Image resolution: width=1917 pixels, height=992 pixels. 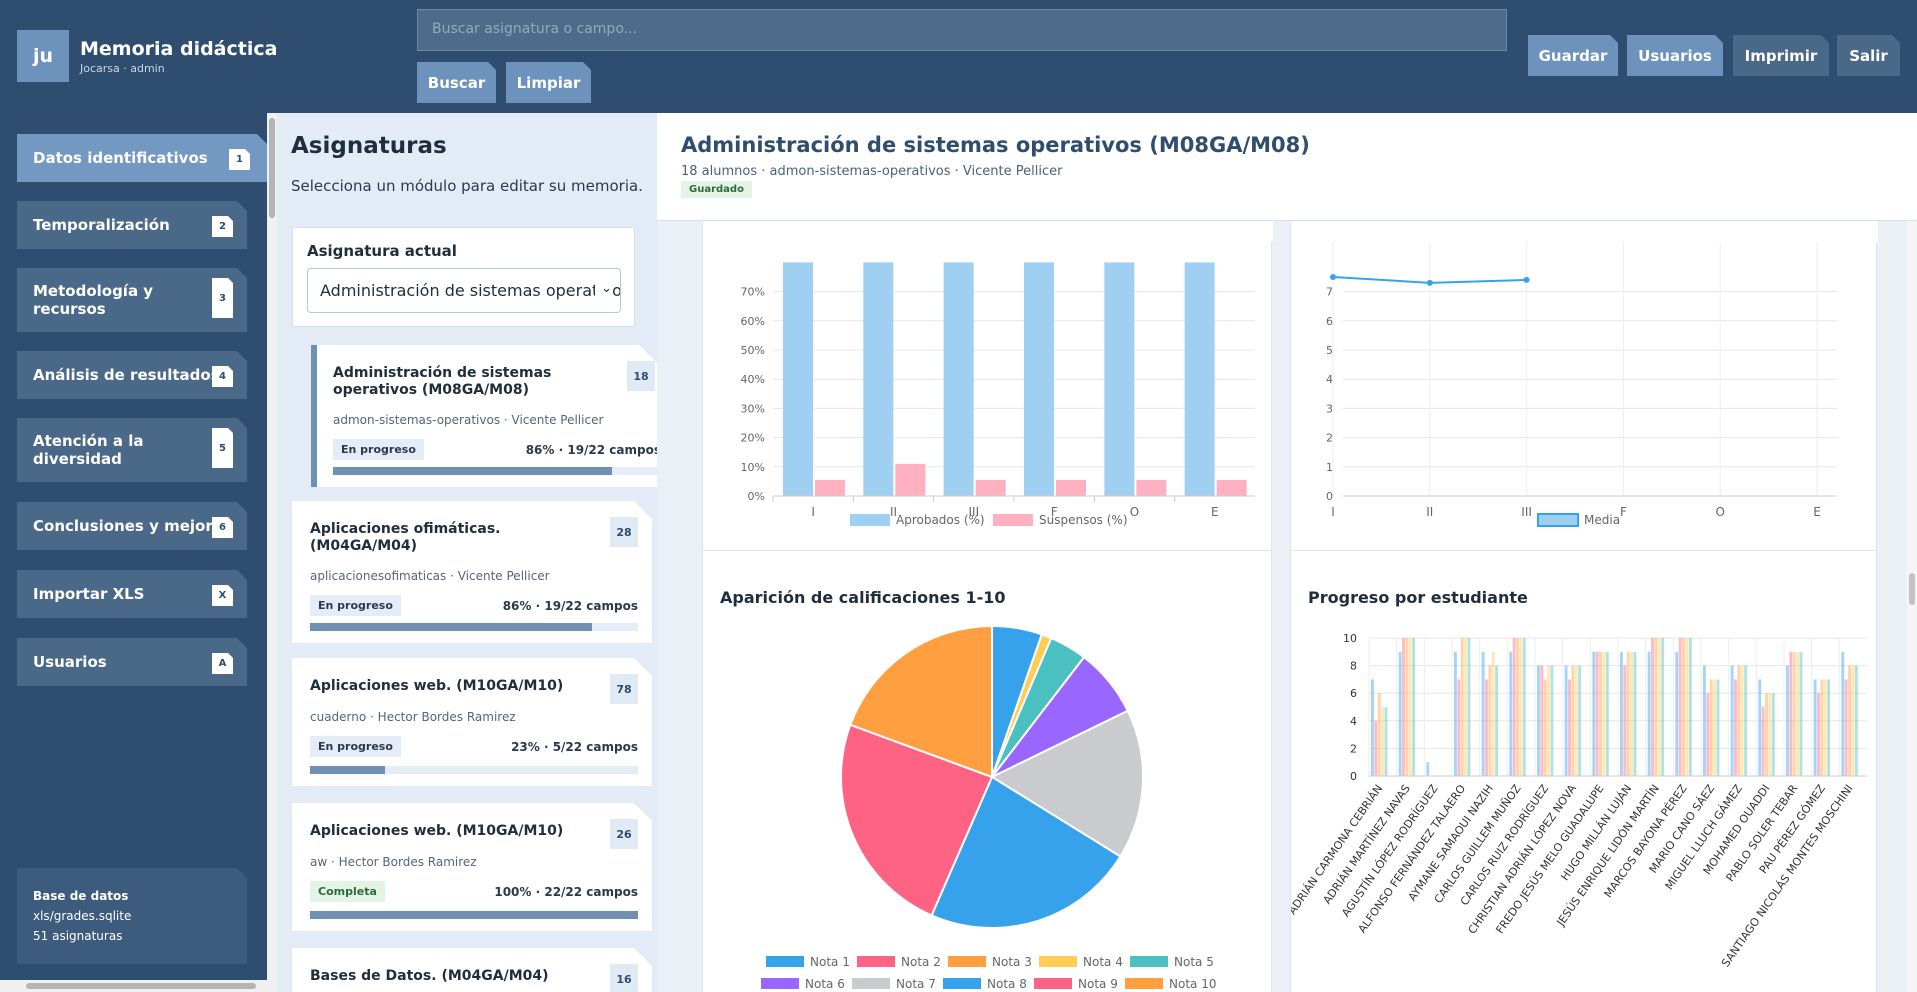 I want to click on exit-button: Salir, so click(x=1868, y=55).